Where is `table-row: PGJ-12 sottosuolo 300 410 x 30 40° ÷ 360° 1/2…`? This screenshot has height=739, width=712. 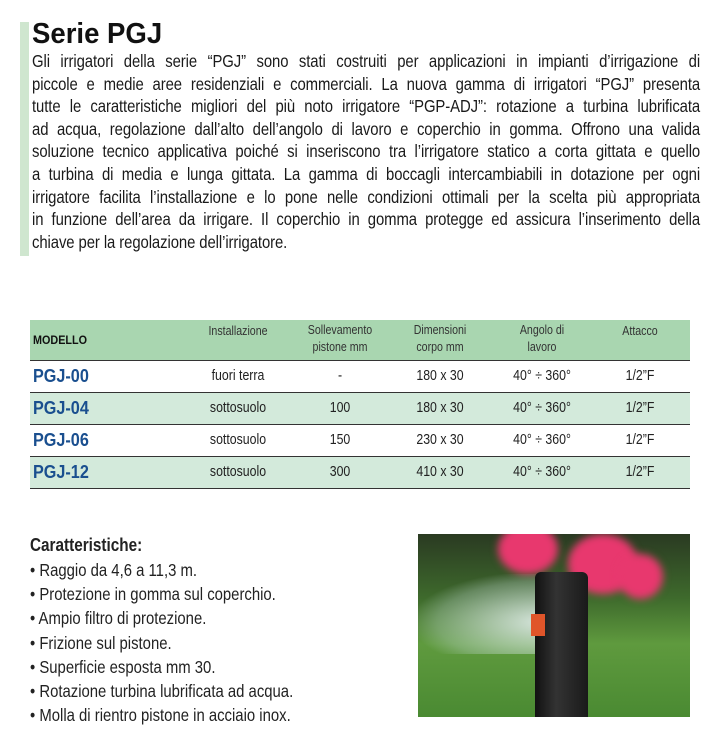 table-row: PGJ-12 sottosuolo 300 410 x 30 40° ÷ 360° 1/2… is located at coordinates (360, 473).